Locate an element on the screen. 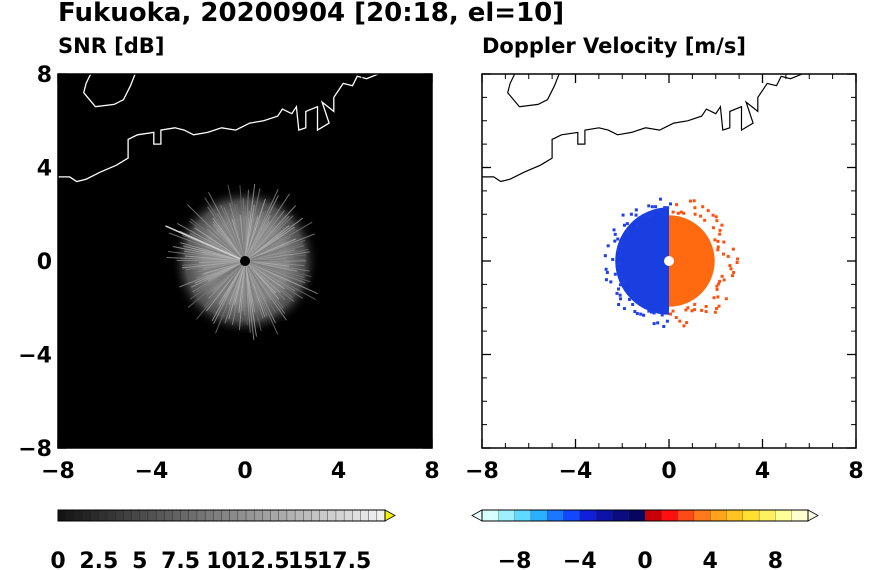  doppler-xtick-label: −8 is located at coordinates (482, 471).